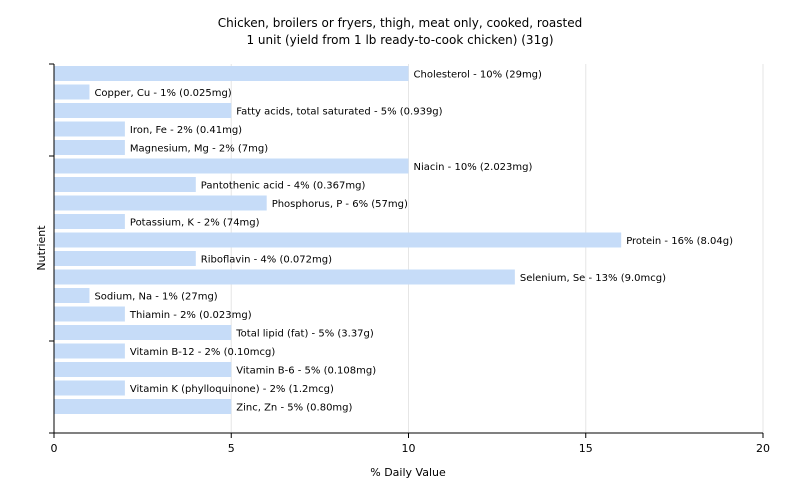 Image resolution: width=800 pixels, height=500 pixels. What do you see at coordinates (478, 75) in the screenshot?
I see `bar-label-0: Cholesterol - 10% (29mg)` at bounding box center [478, 75].